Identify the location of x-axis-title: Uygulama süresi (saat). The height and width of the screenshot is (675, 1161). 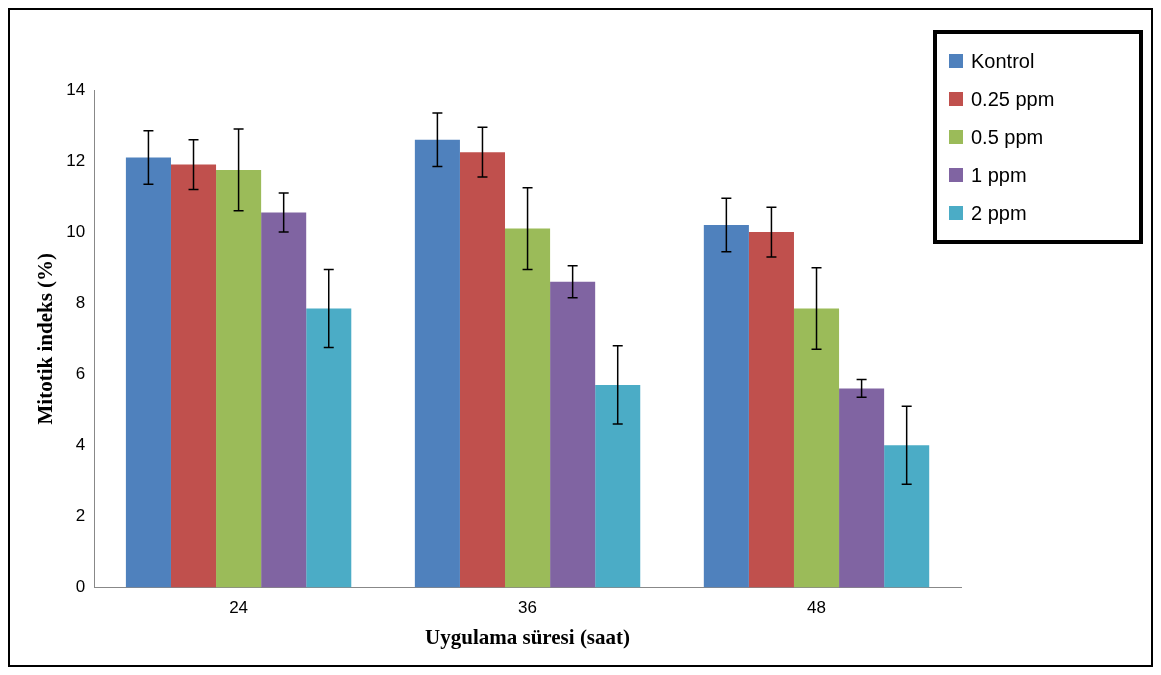
(528, 636).